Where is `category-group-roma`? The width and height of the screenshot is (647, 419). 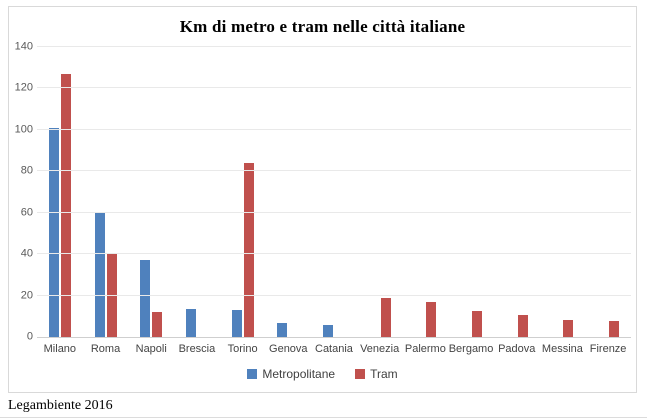 category-group-roma is located at coordinates (106, 192).